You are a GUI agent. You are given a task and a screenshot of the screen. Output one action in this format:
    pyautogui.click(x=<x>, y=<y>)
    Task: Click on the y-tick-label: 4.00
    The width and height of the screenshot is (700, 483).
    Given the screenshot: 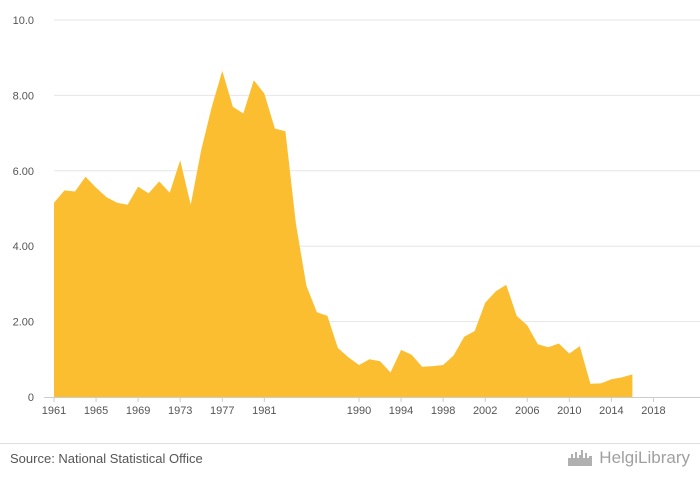 What is the action you would take?
    pyautogui.click(x=23, y=247)
    